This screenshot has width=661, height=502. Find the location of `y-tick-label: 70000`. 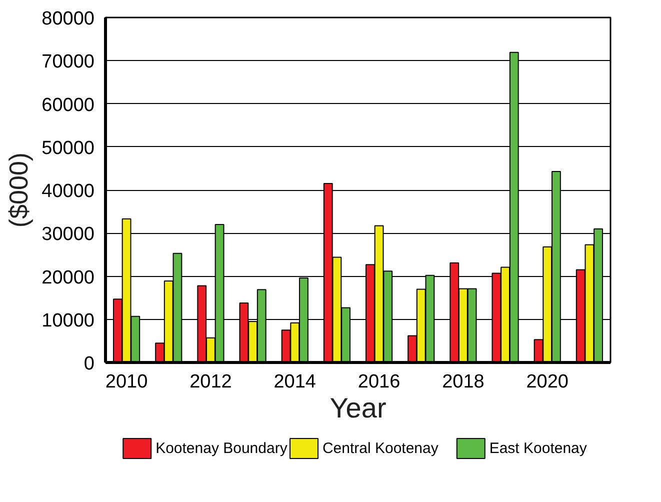

y-tick-label: 70000 is located at coordinates (68, 62).